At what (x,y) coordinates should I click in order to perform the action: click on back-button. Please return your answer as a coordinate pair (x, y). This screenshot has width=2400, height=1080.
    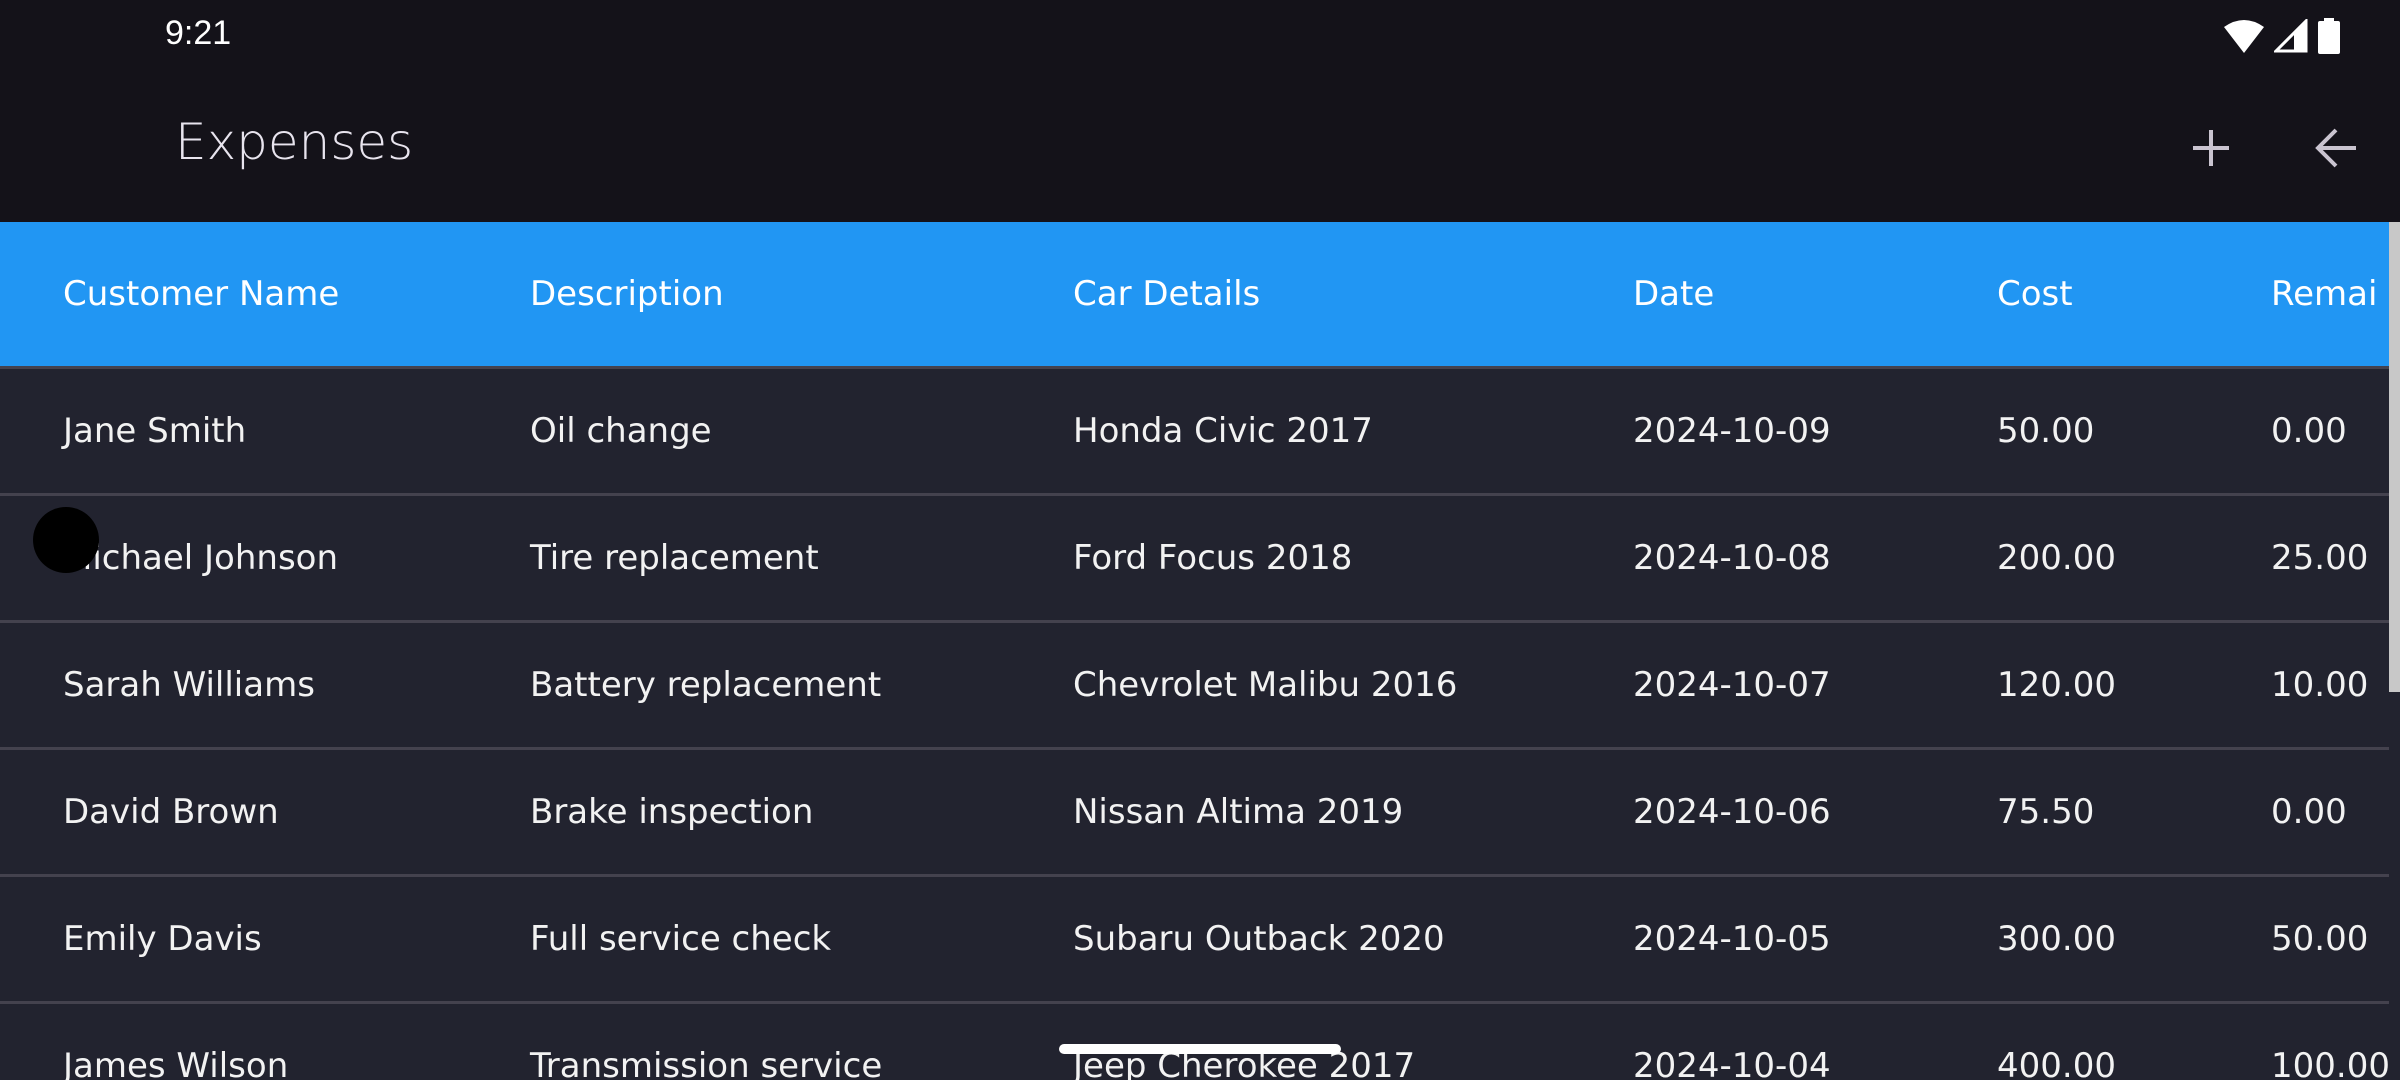
    Looking at the image, I should click on (2336, 148).